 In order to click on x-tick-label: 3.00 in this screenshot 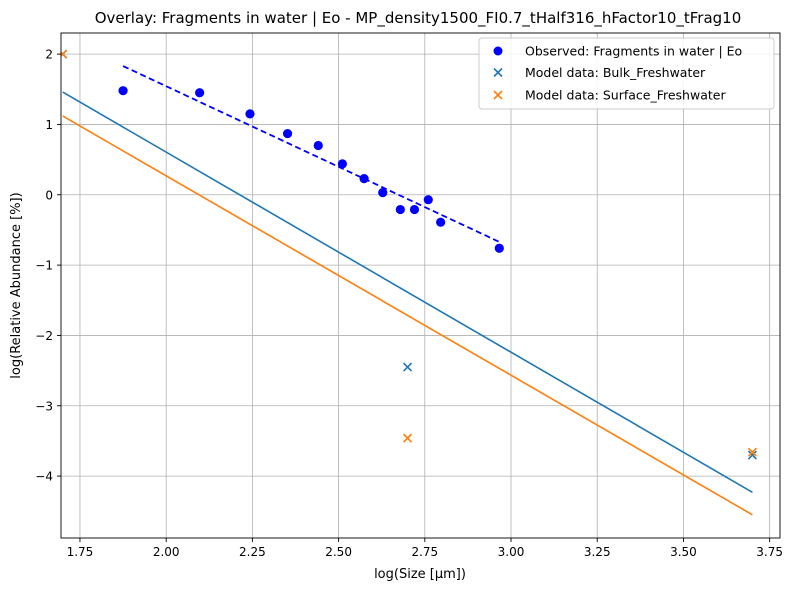, I will do `click(511, 552)`.